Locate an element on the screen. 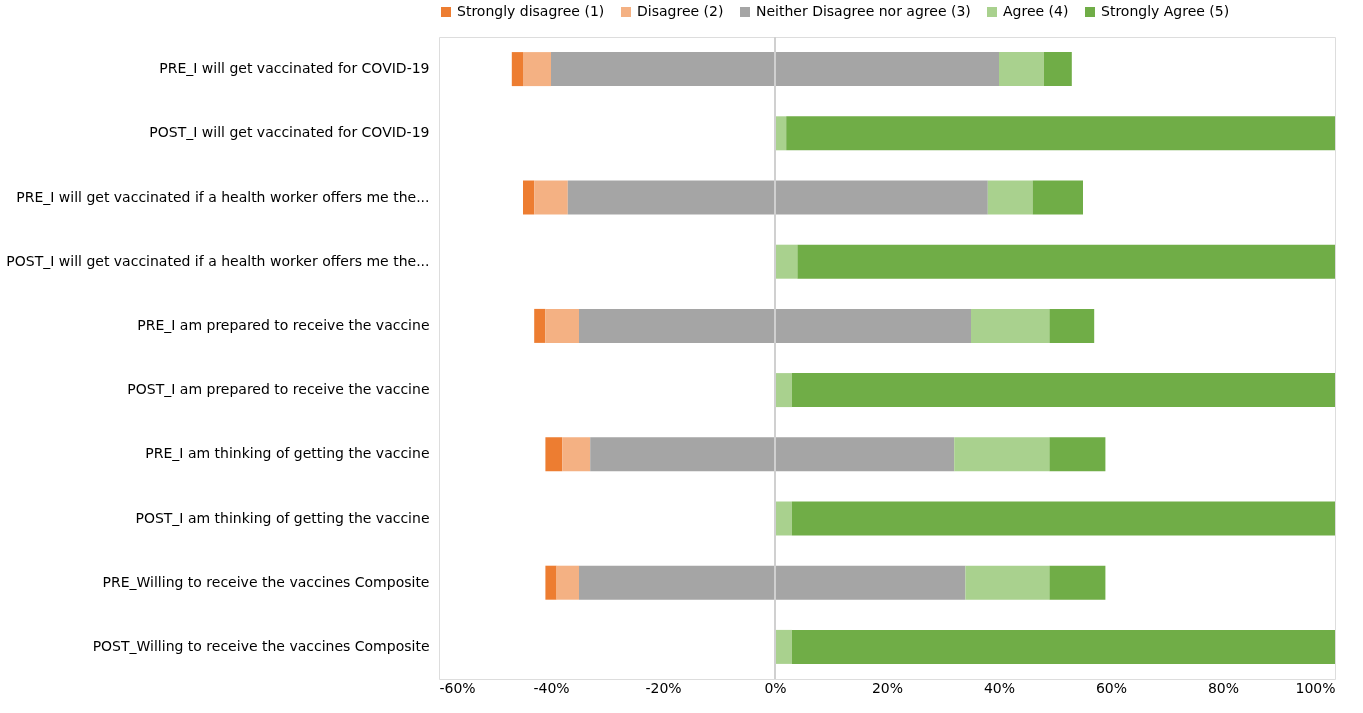  x-tick-label: 80% is located at coordinates (1223, 687).